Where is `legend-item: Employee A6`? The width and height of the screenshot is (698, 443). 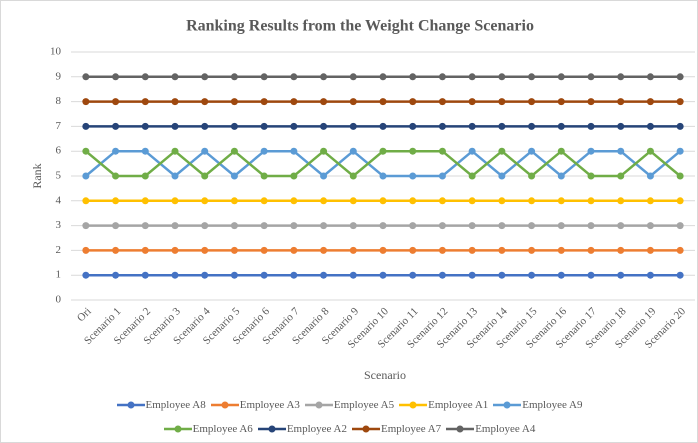
legend-item: Employee A6 is located at coordinates (208, 429).